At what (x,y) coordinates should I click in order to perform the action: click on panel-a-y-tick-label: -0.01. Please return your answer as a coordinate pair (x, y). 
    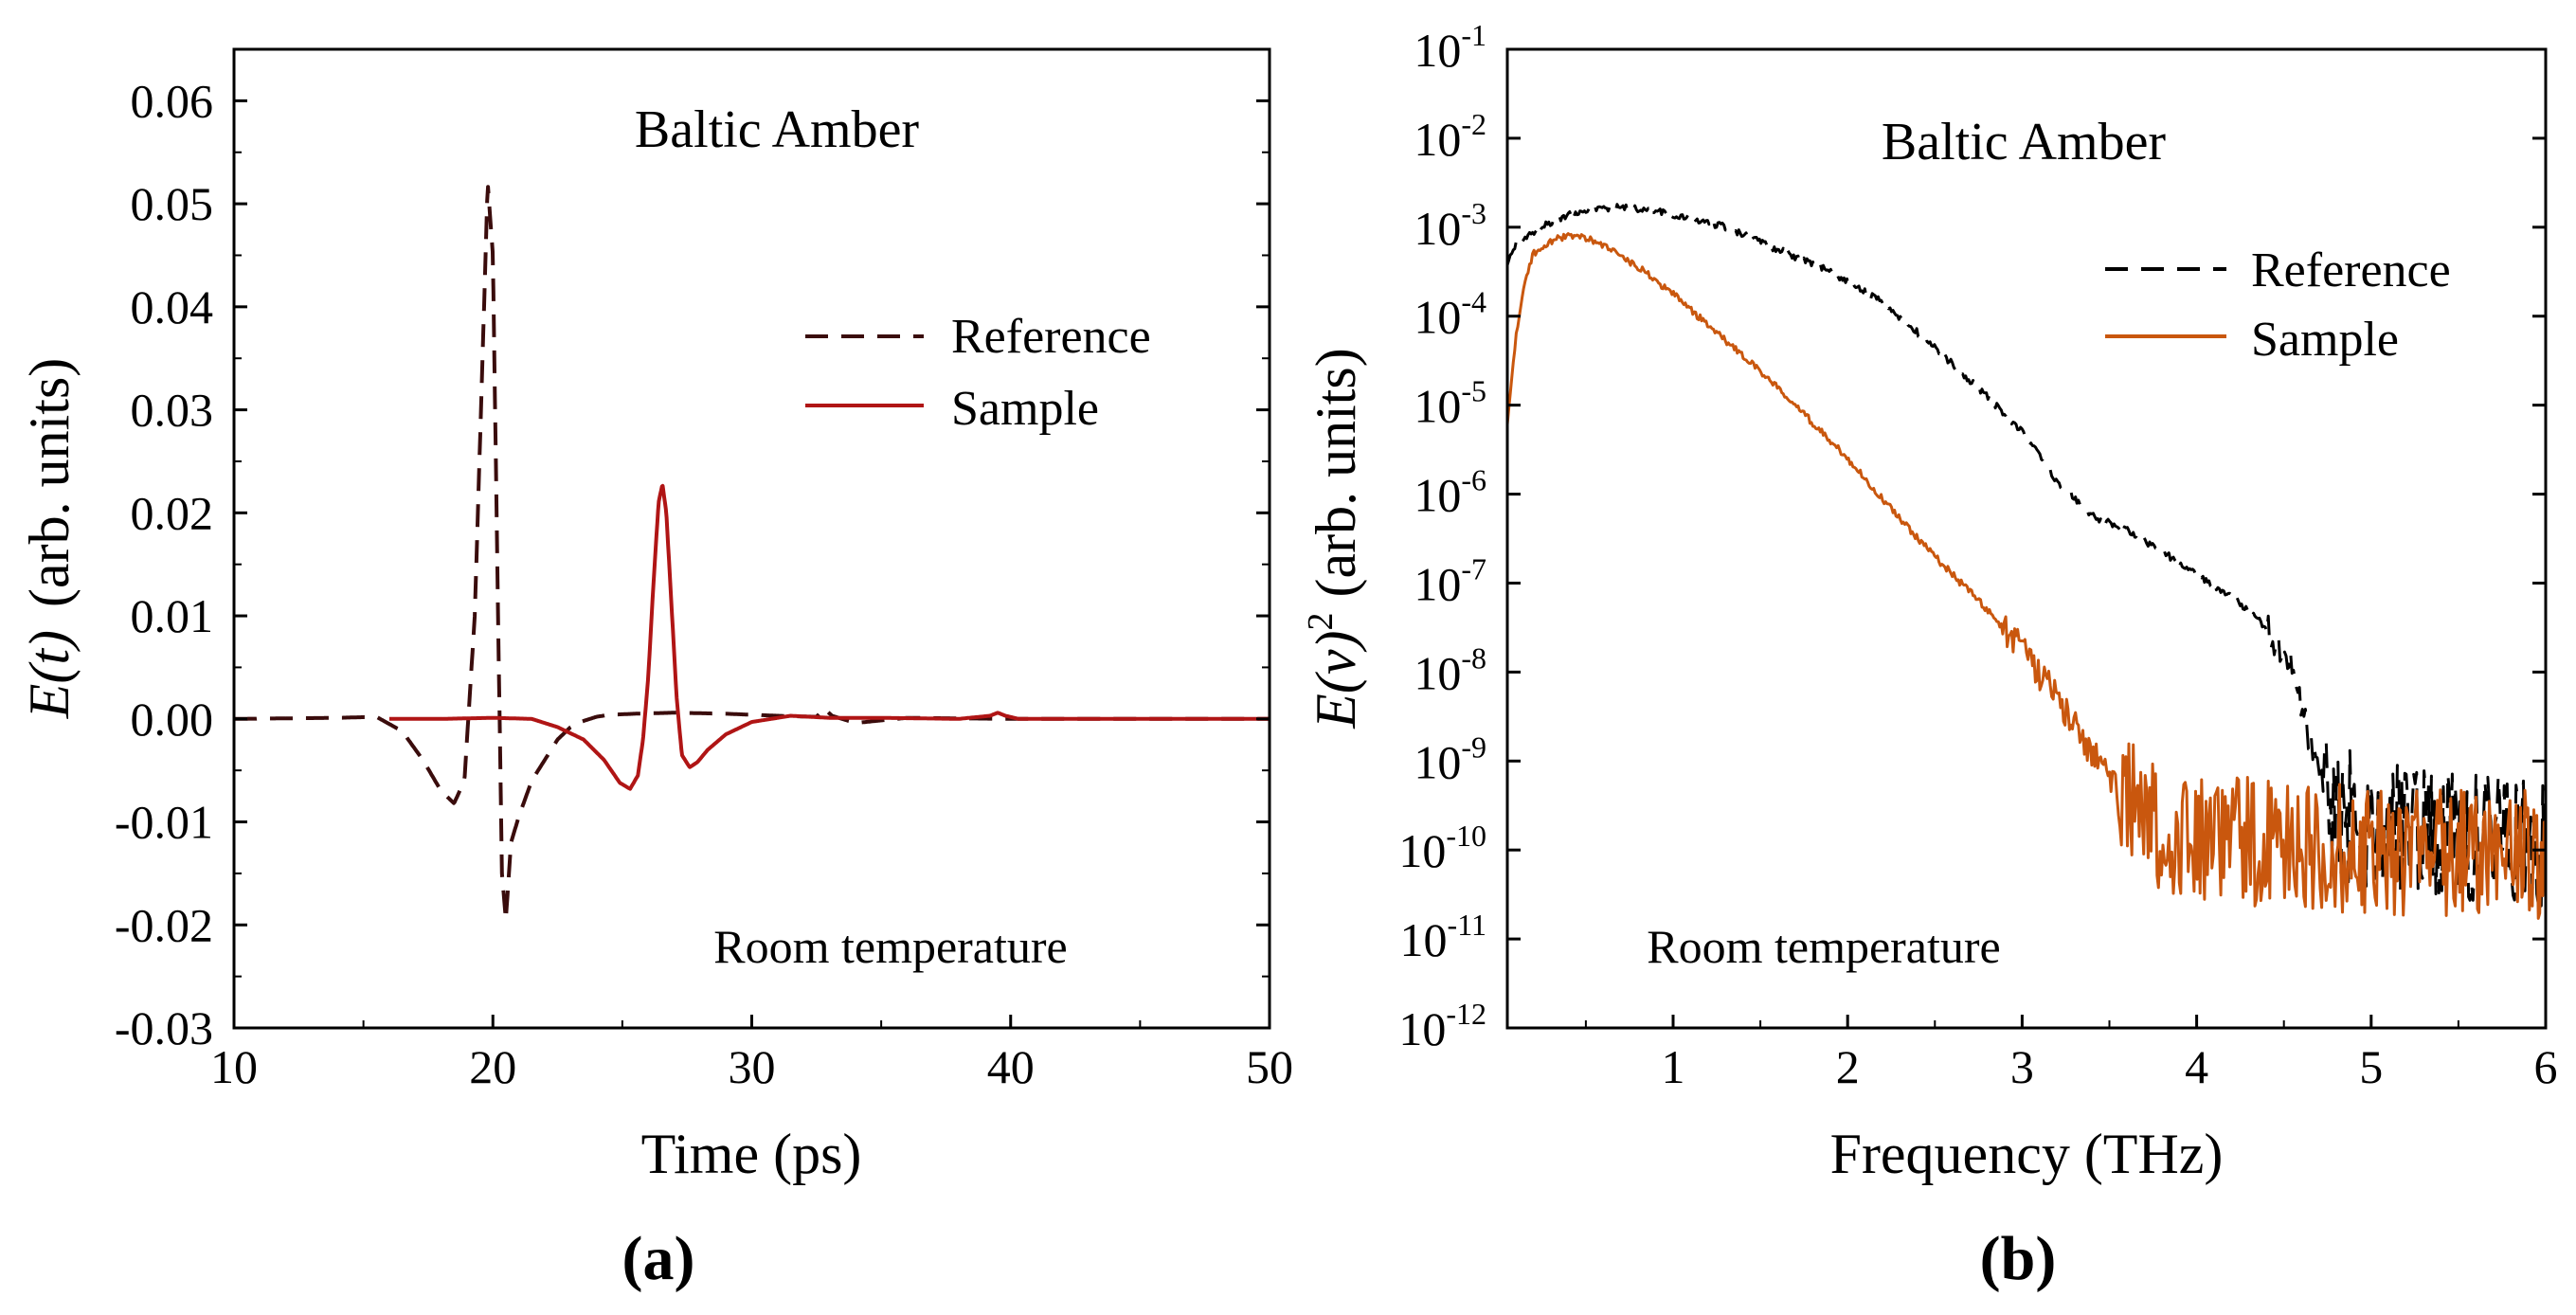
    Looking at the image, I should click on (164, 822).